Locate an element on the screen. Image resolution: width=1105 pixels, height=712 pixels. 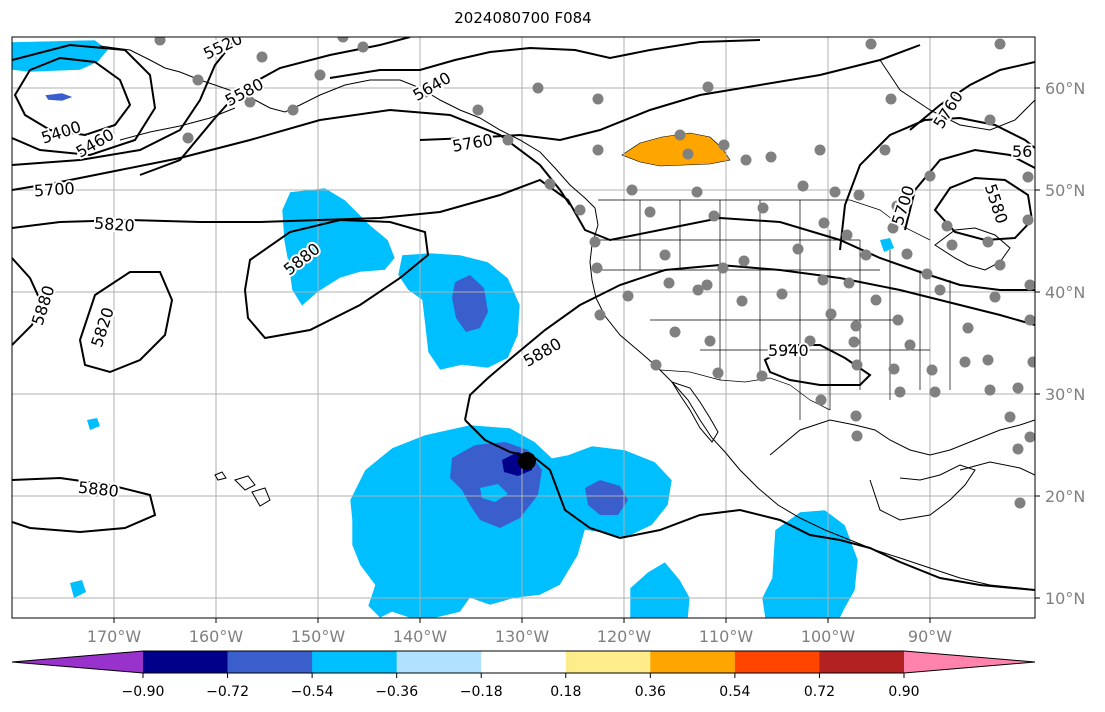
latitude-labels: 60°N 50°N 40°N 30°N 20°N 10°N is located at coordinates (1065, 343).